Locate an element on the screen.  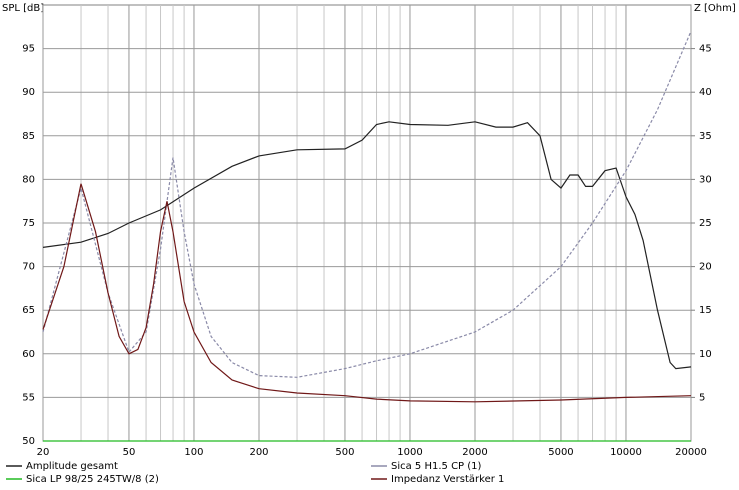
y2-tick-label: 40 is located at coordinates (705, 92).